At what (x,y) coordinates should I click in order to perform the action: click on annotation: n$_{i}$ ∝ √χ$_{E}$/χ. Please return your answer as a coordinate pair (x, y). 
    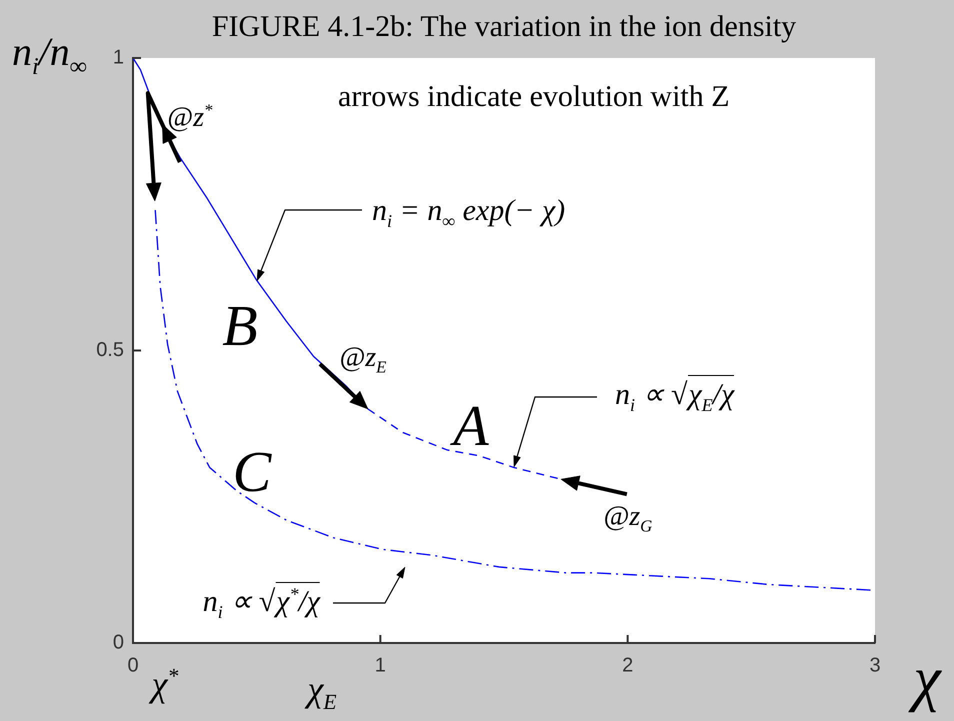
    Looking at the image, I should click on (674, 396).